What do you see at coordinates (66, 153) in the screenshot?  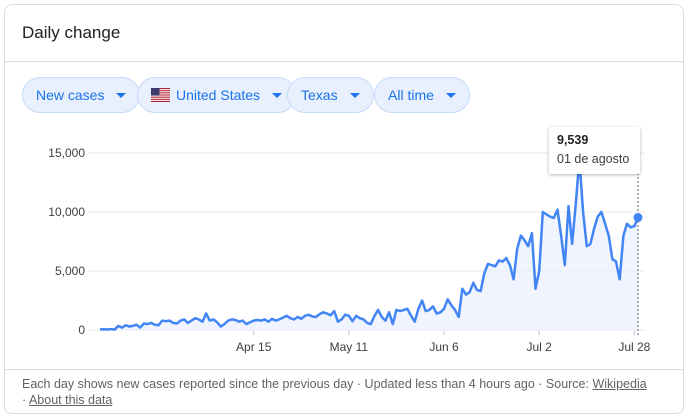 I see `y-tick-label: 15,000` at bounding box center [66, 153].